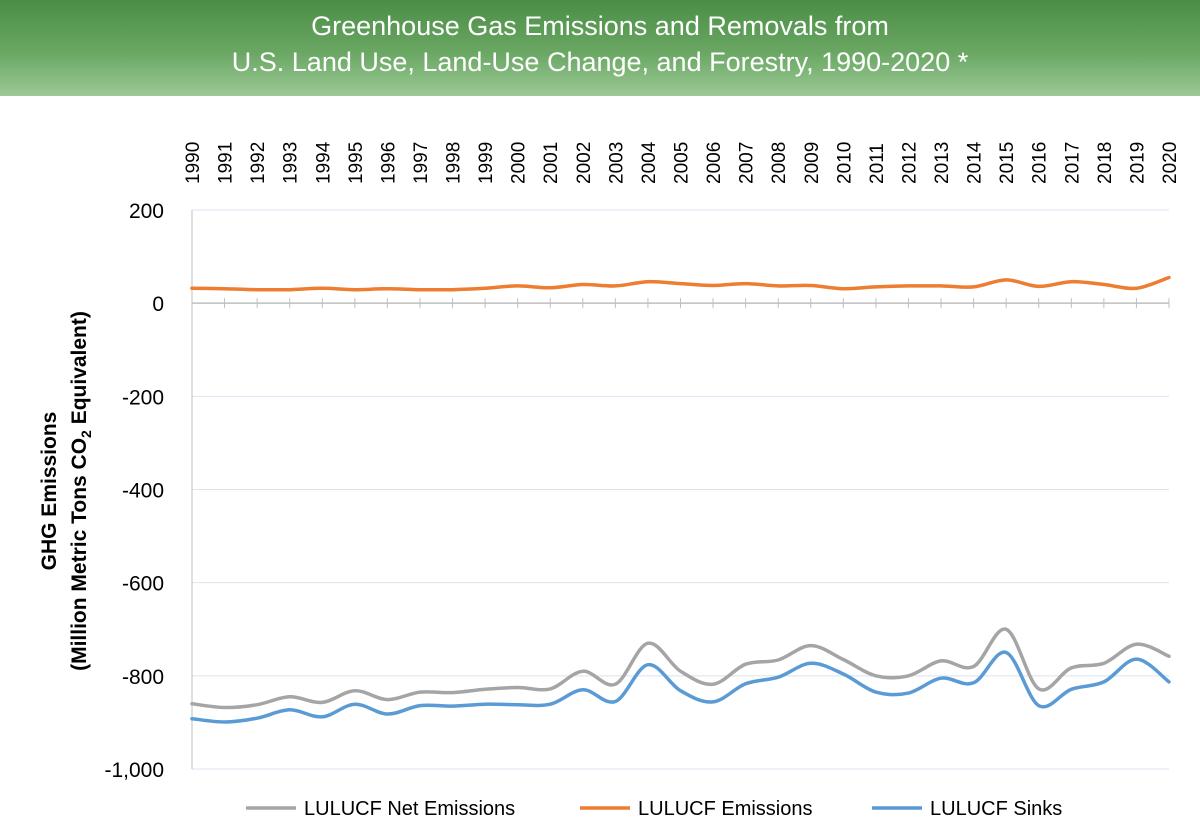 The image size is (1200, 835). I want to click on x-tick-label: 1990, so click(193, 163).